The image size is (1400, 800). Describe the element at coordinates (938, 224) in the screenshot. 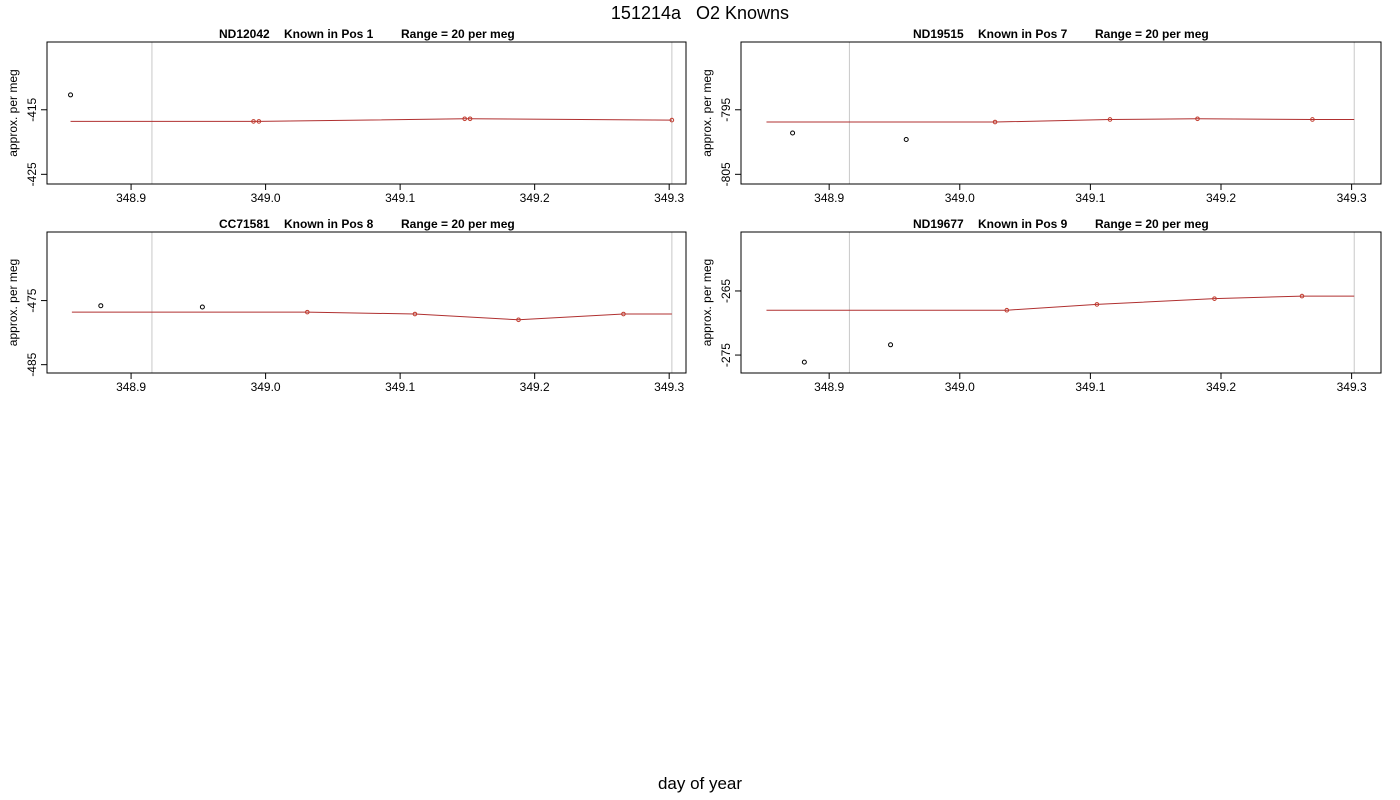

I see `panel-title-part: ND19677` at that location.